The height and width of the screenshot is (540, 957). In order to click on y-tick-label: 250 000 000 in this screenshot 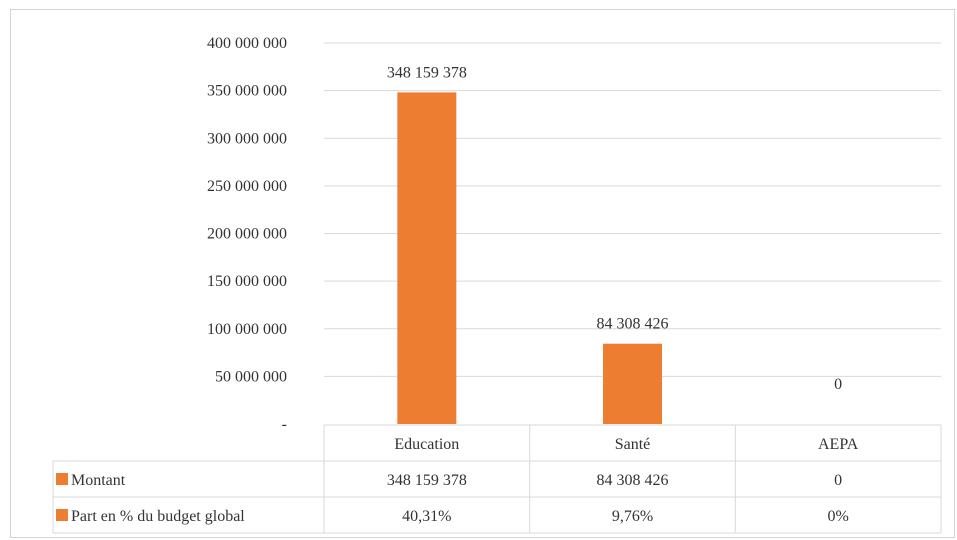, I will do `click(247, 186)`.